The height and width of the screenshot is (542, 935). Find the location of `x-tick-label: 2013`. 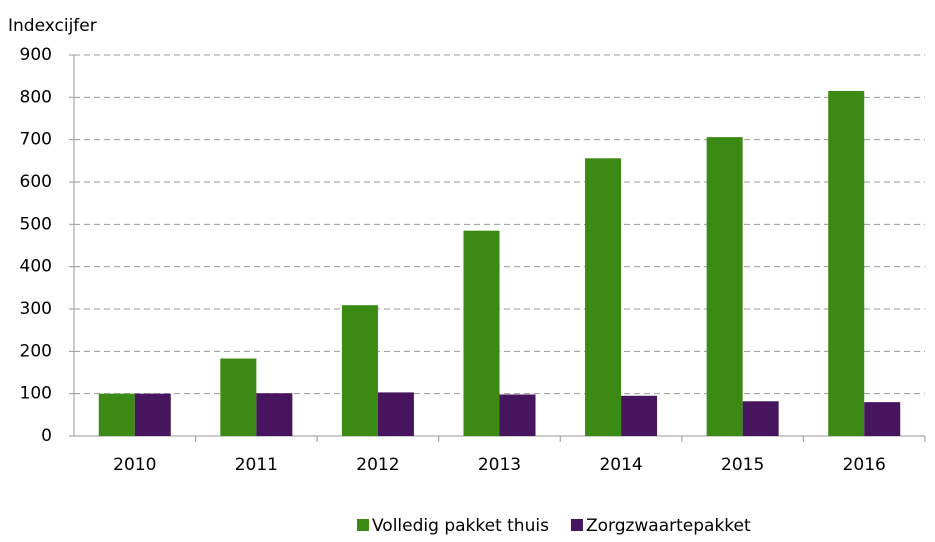

x-tick-label: 2013 is located at coordinates (499, 465).